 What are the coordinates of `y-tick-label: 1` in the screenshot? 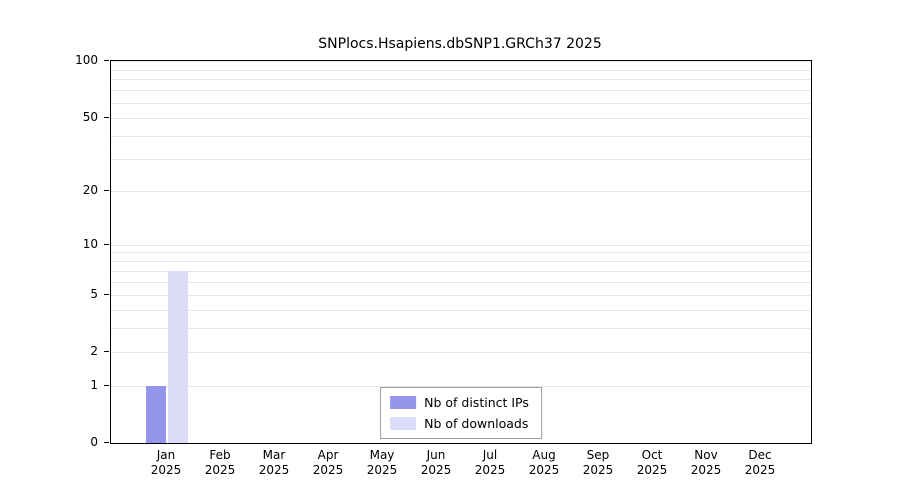 It's located at (94, 384).